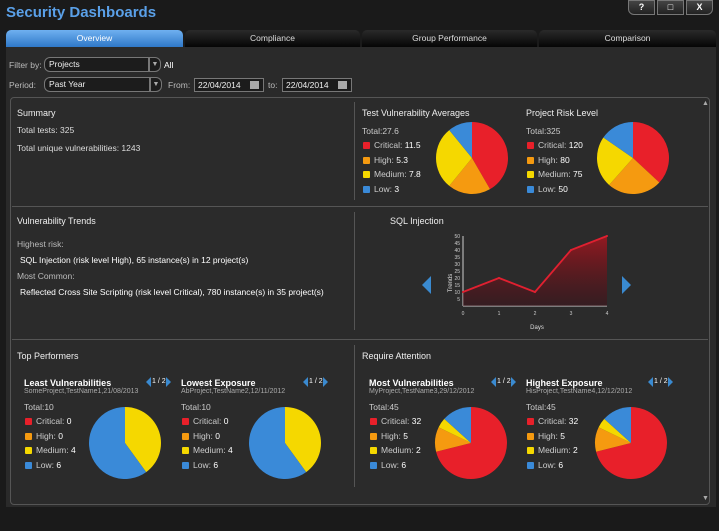 The image size is (719, 531). Describe the element at coordinates (233, 391) in the screenshot. I see `card-subtitle: AbProject,TestName2,12/11/2012` at that location.